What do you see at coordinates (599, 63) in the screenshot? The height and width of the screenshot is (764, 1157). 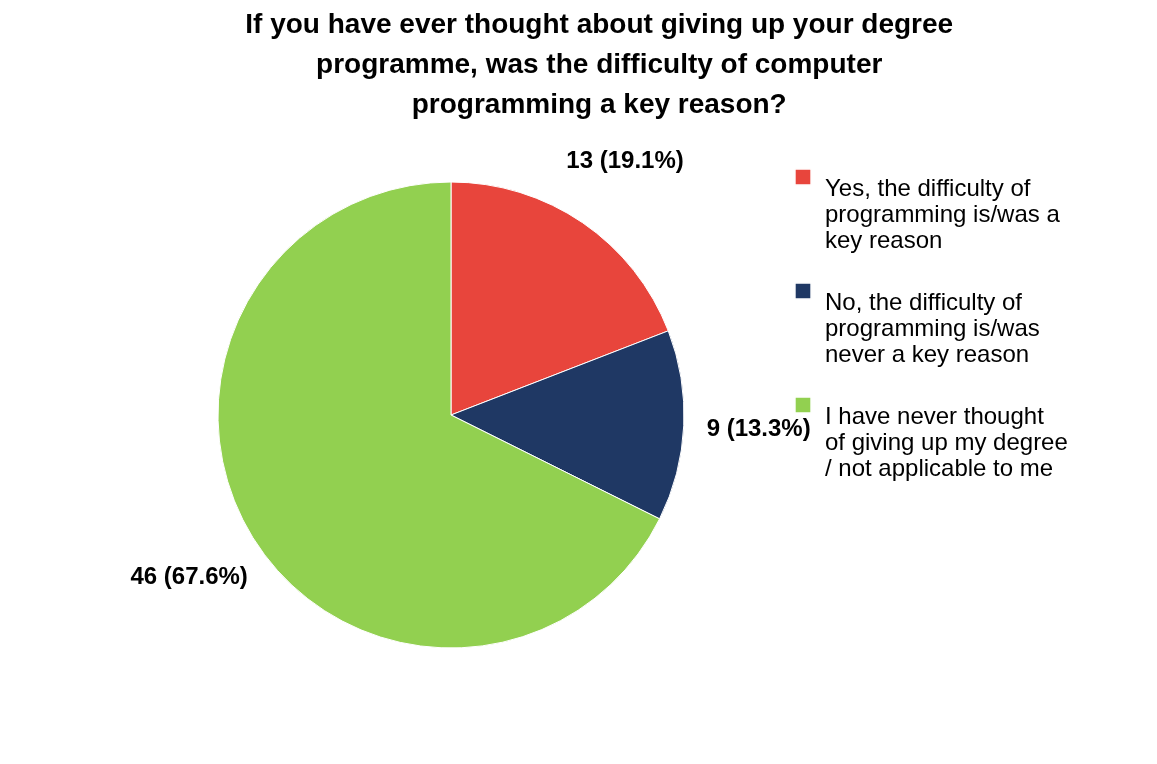 I see `chart-title: If you have ever thought about giving up your degree programme, was the difficulty of computer programming a key reason?` at bounding box center [599, 63].